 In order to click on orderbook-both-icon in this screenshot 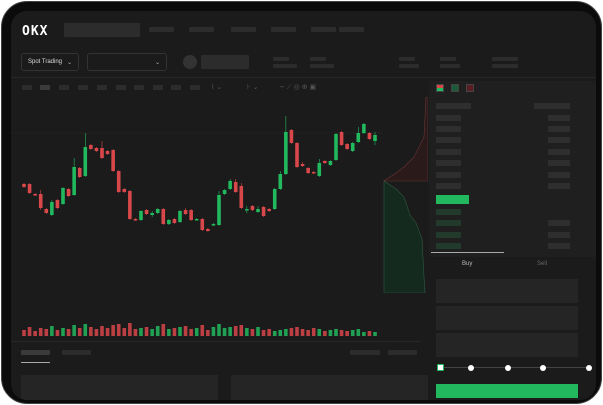, I will do `click(440, 88)`.